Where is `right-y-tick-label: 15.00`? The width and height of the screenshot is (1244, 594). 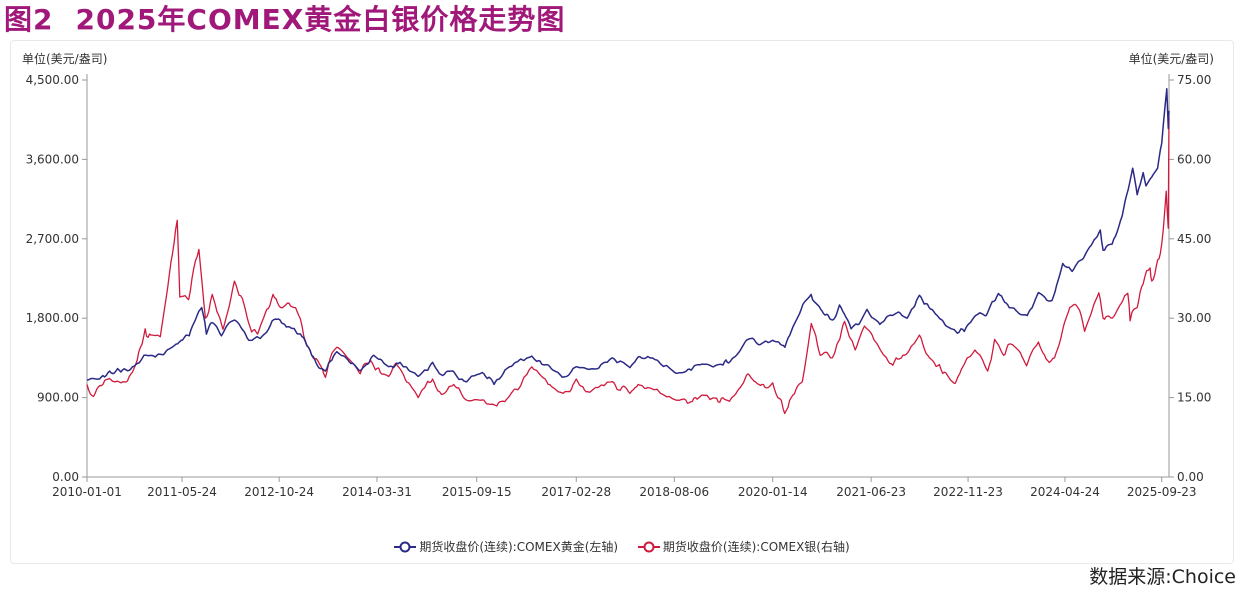
right-y-tick-label: 15.00 is located at coordinates (1194, 398).